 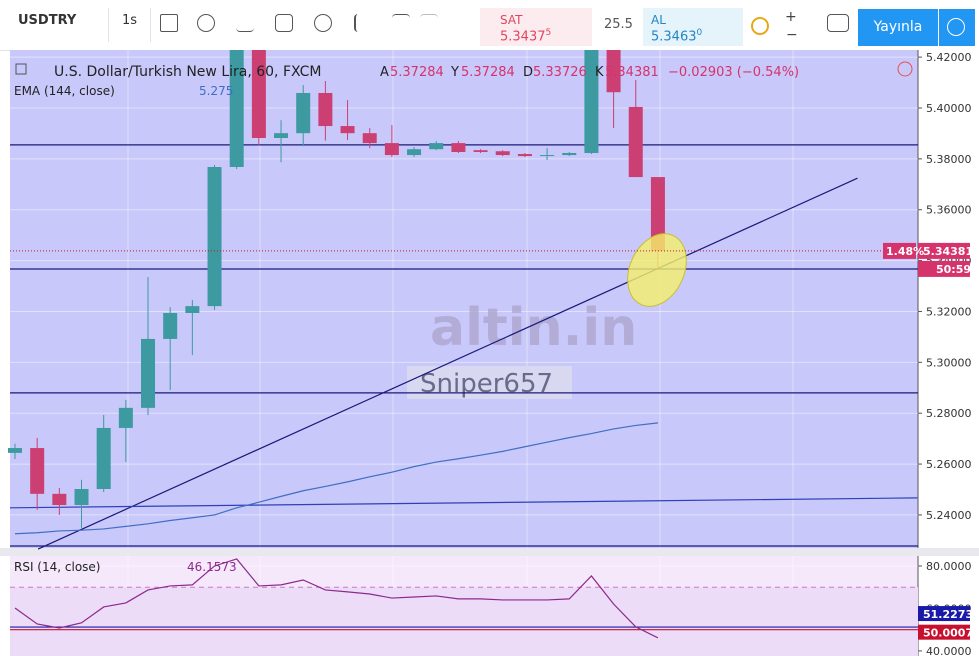 What do you see at coordinates (949, 159) in the screenshot?
I see `y-tick-label: 5.38000` at bounding box center [949, 159].